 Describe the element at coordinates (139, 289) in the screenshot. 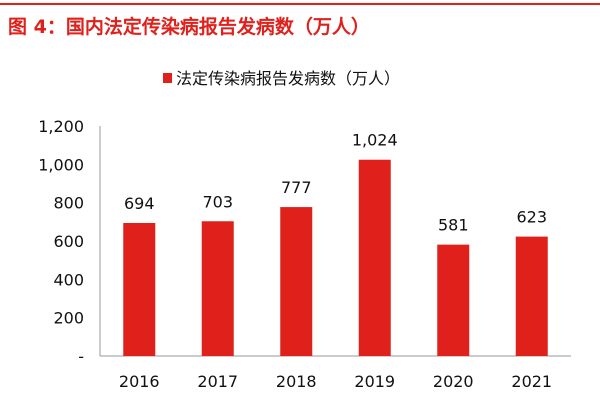

I see `bar-2016` at that location.